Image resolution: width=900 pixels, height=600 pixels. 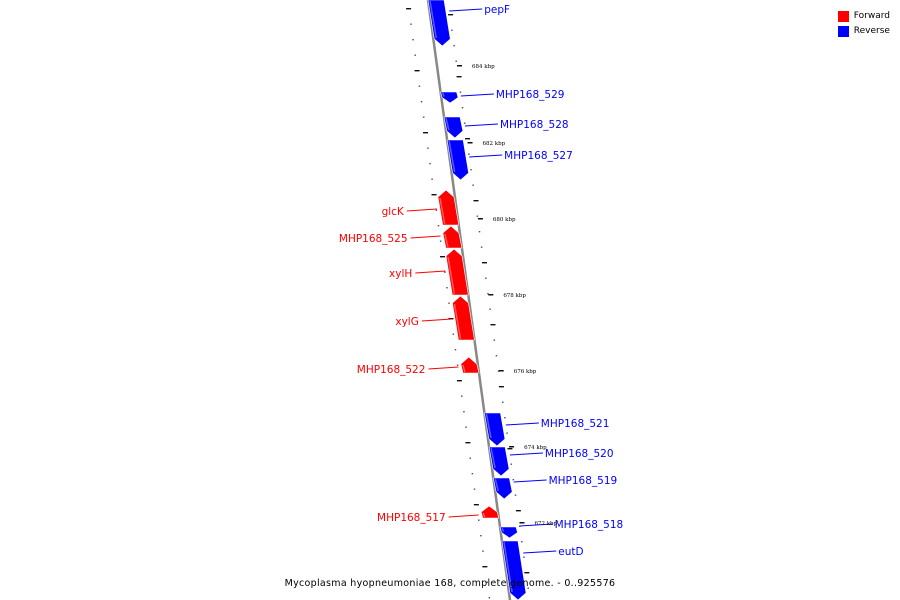 What do you see at coordinates (579, 454) in the screenshot?
I see `gene-label-MHP168_520: MHP168_520` at bounding box center [579, 454].